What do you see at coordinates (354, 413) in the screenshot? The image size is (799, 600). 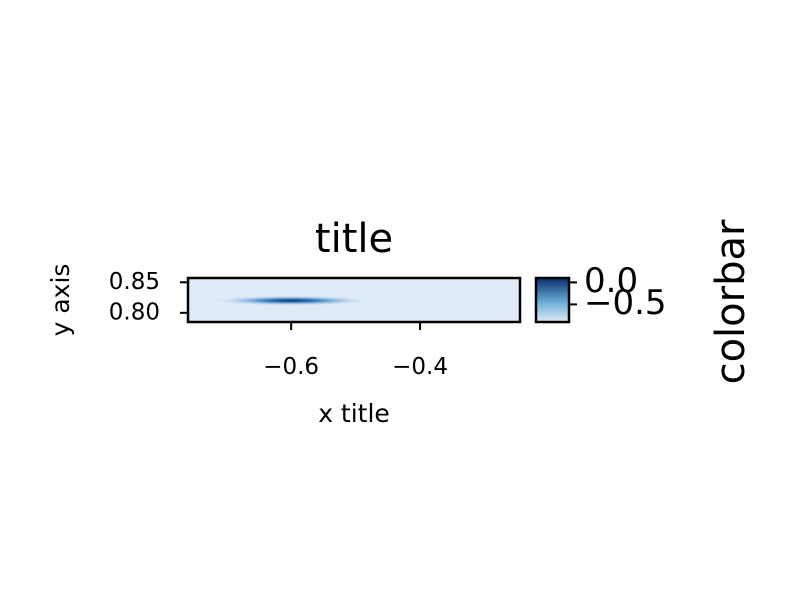 I see `x-axis-label: x title` at bounding box center [354, 413].